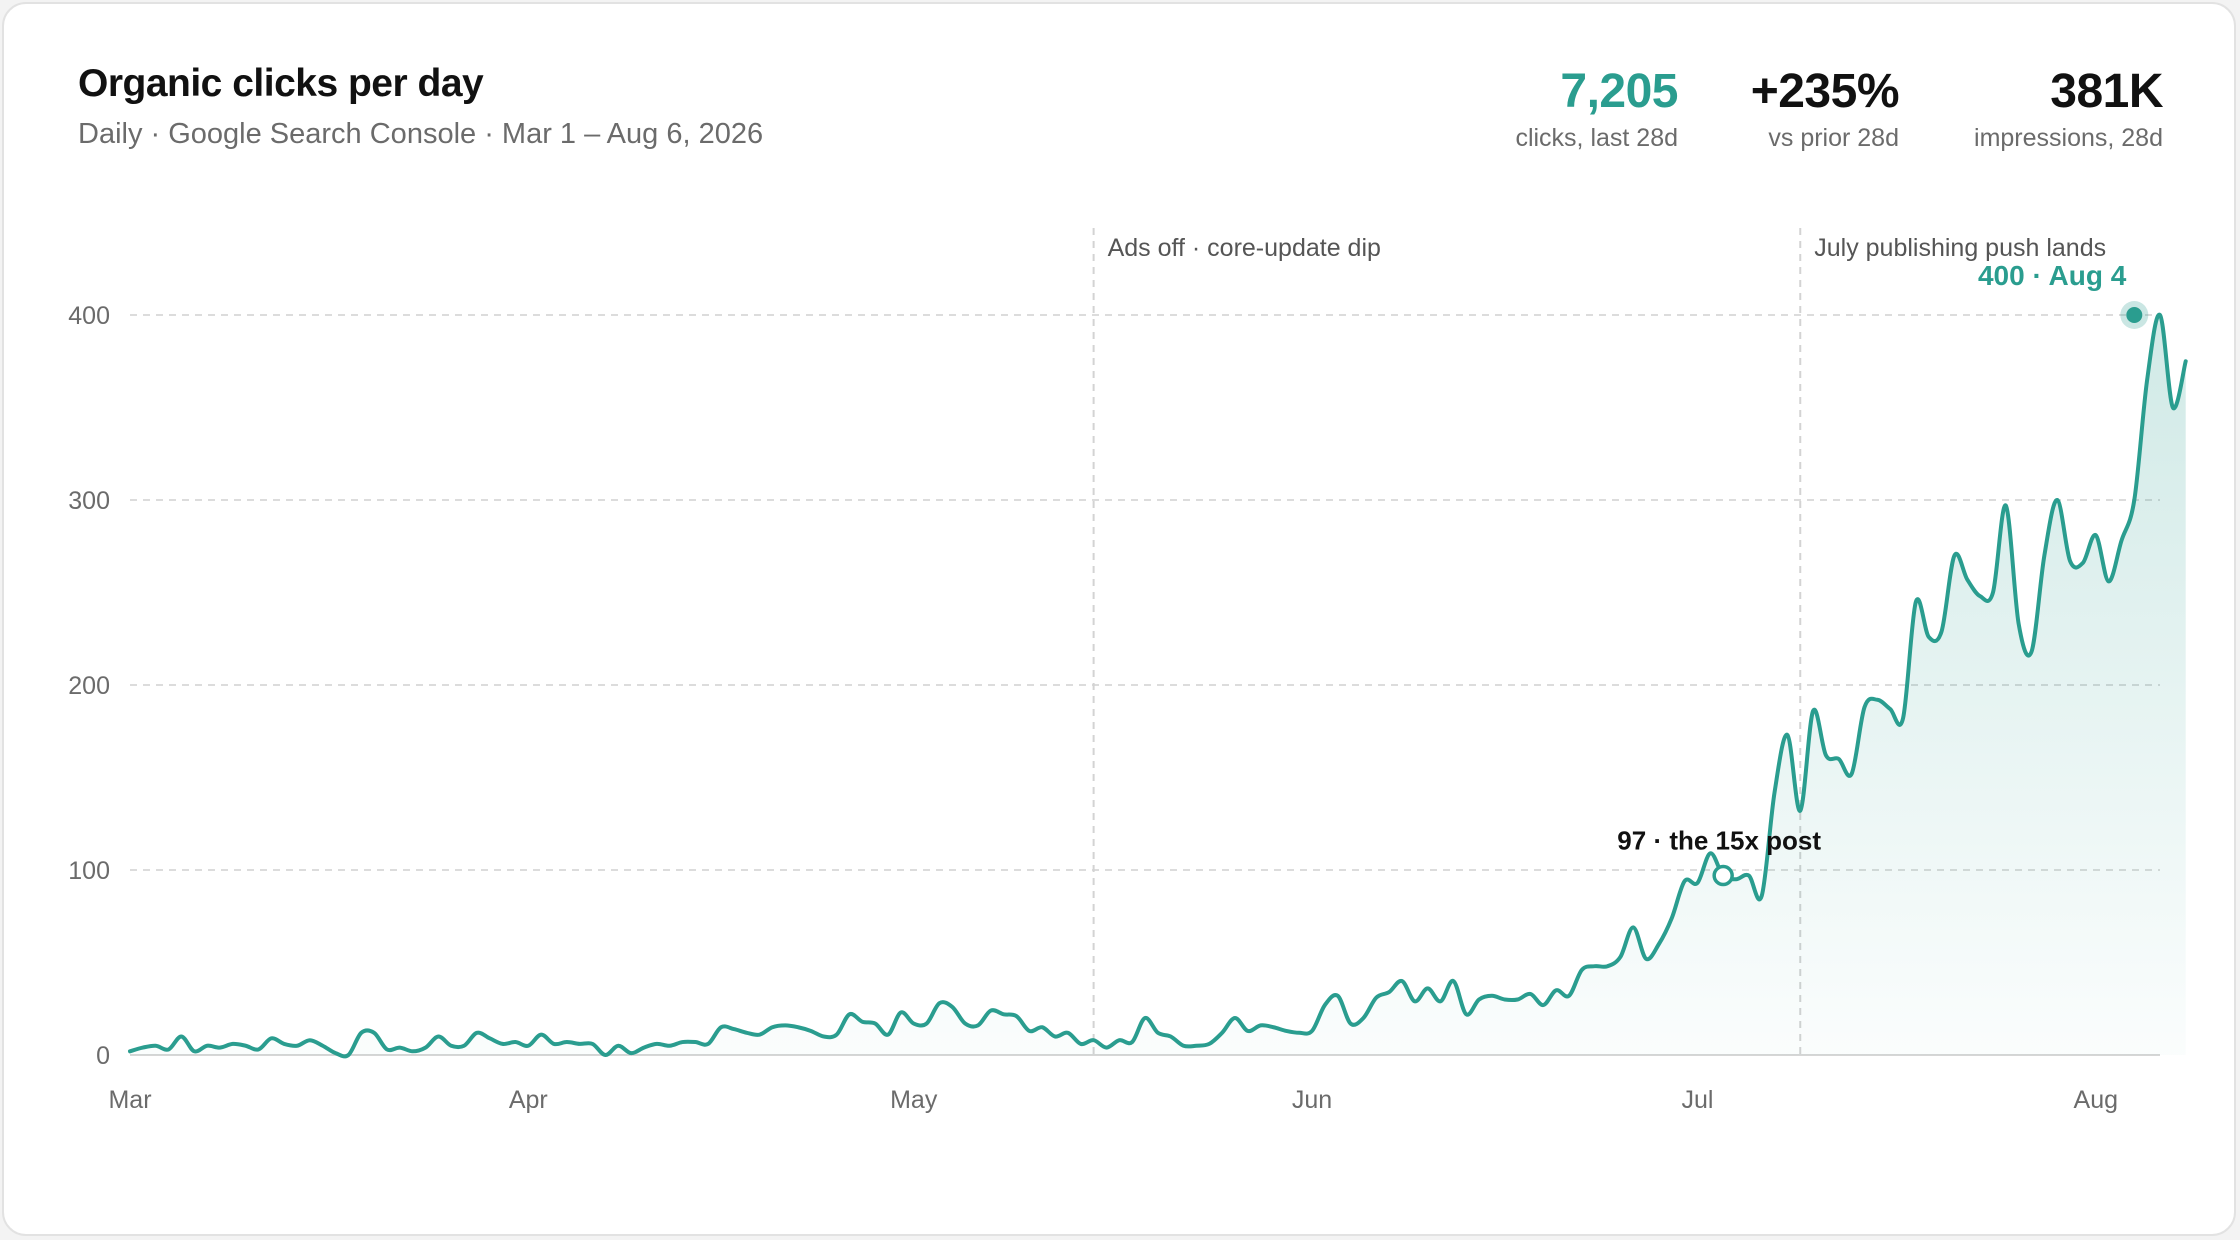 This screenshot has height=1240, width=2240. What do you see at coordinates (2052, 275) in the screenshot?
I see `highlight-label: 400 · Aug 4` at bounding box center [2052, 275].